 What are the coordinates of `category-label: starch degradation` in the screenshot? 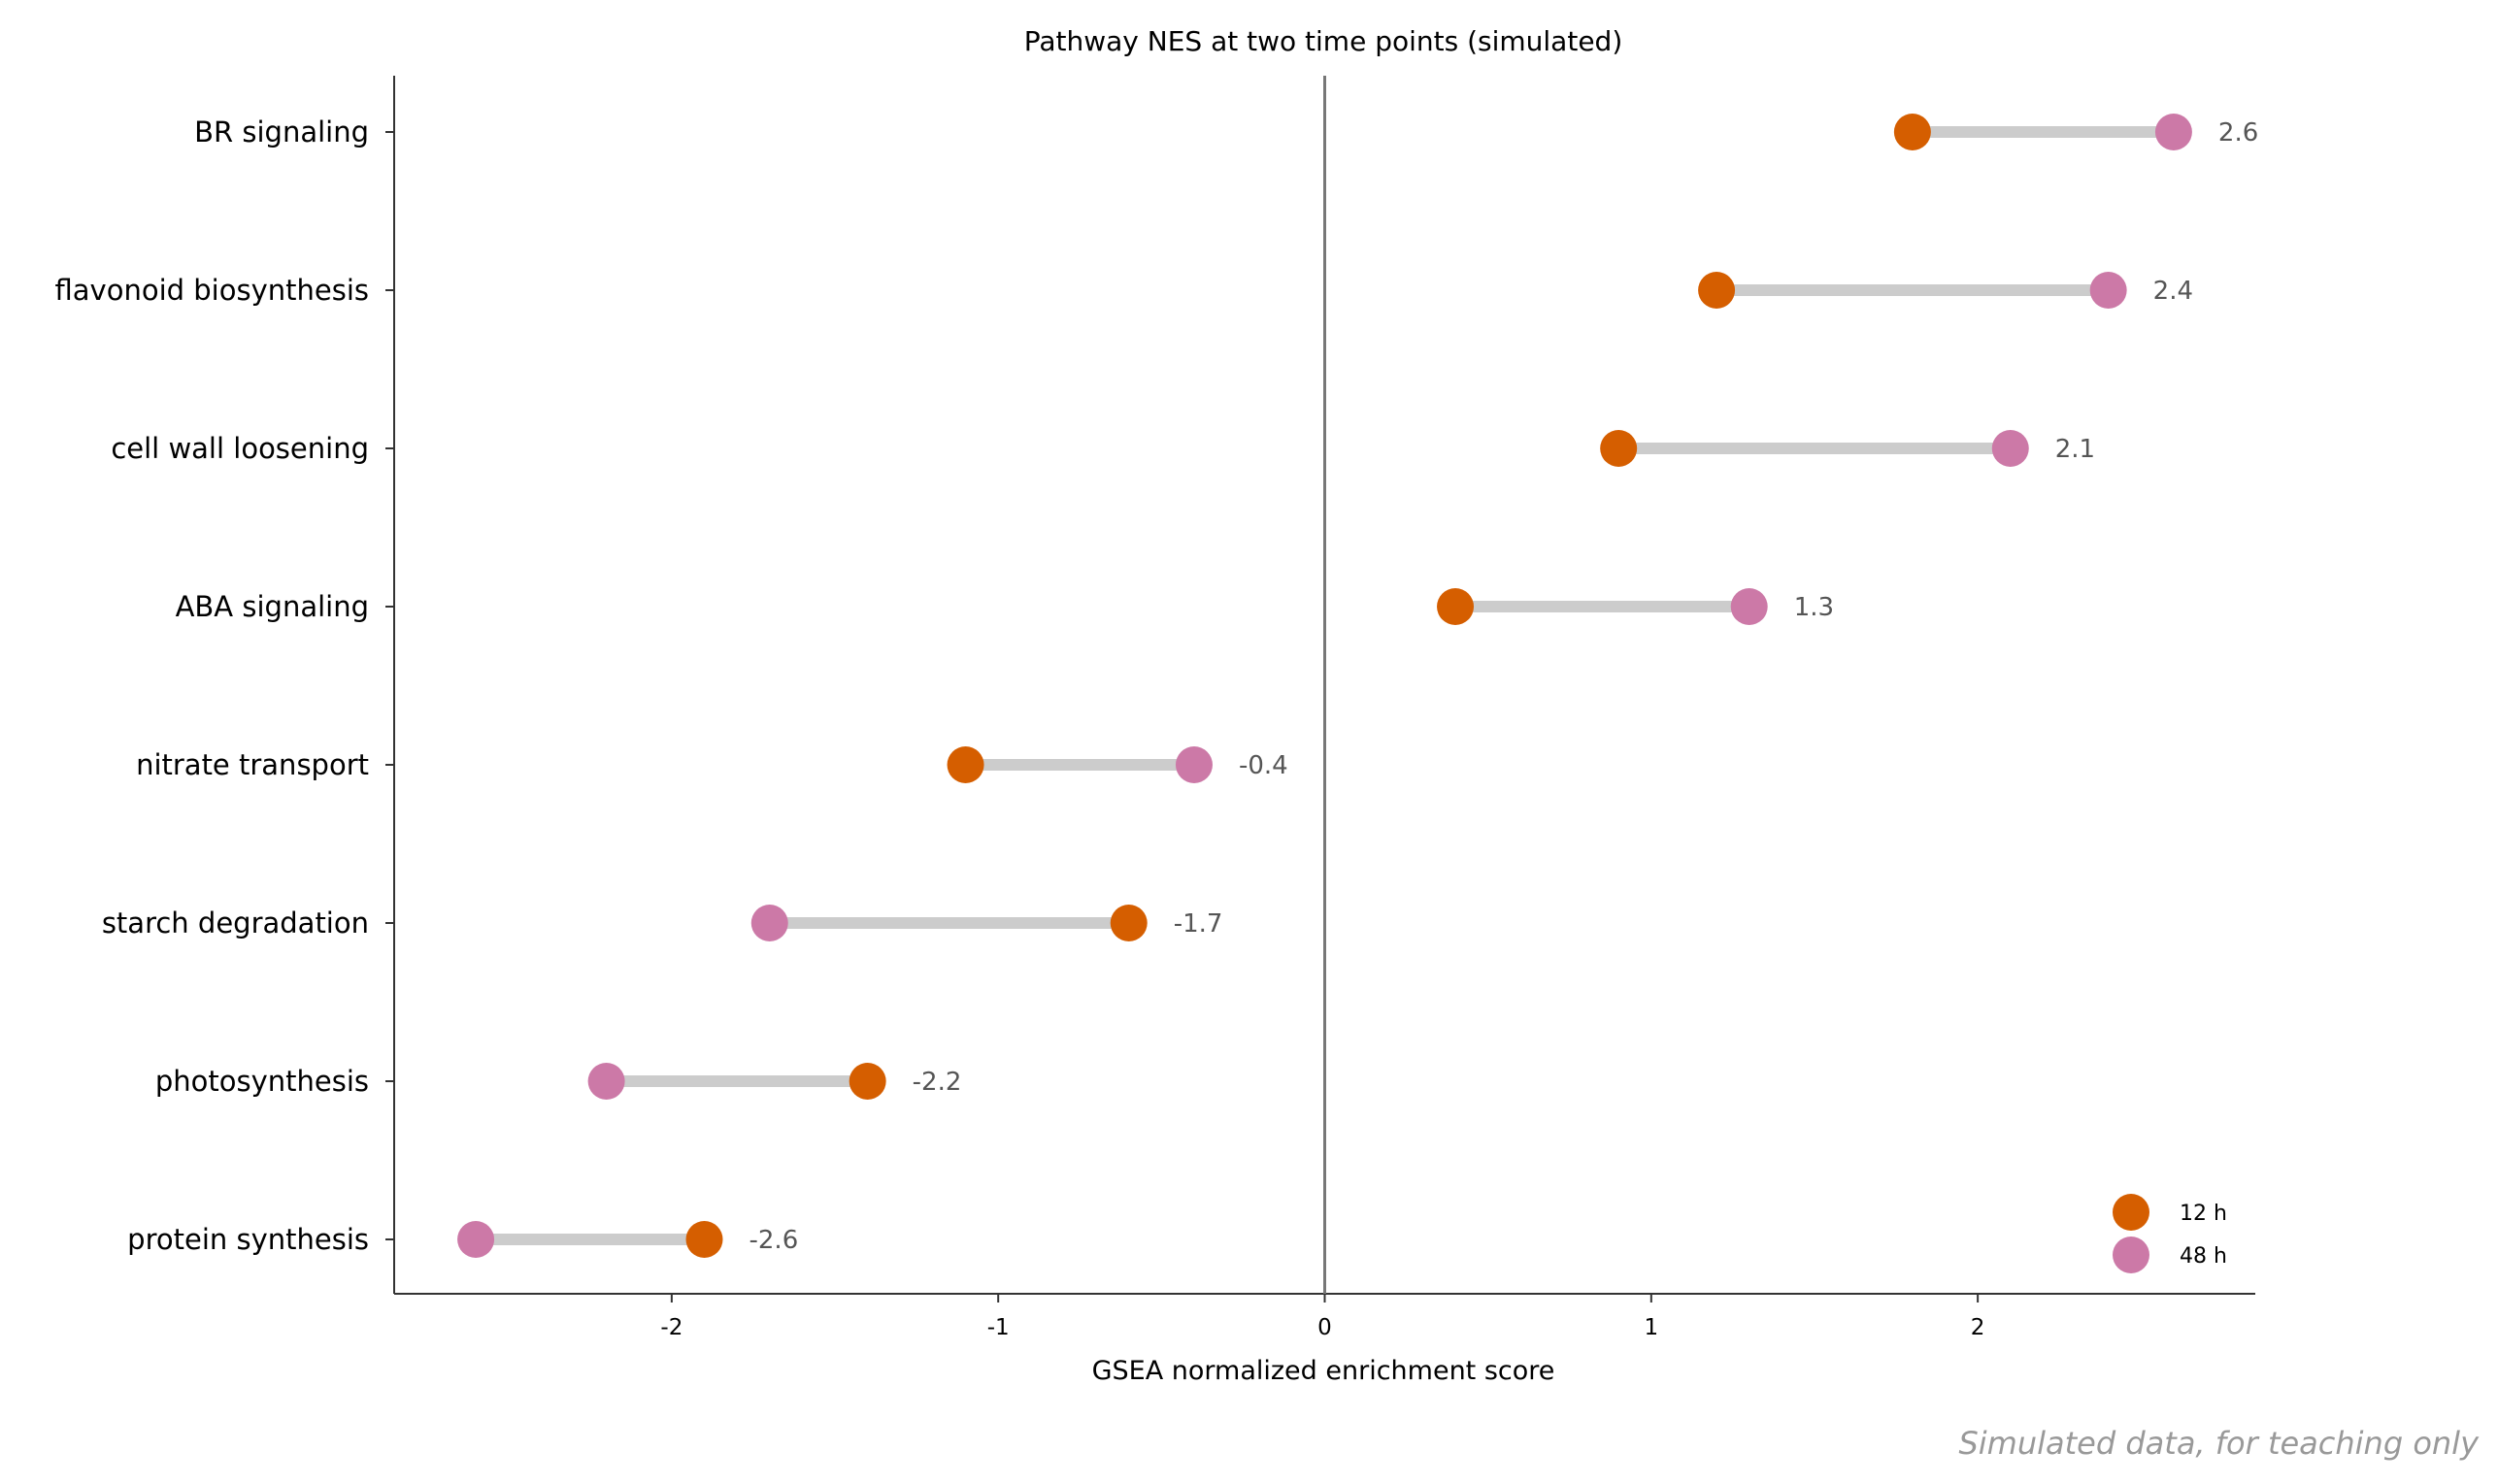 It's located at (235, 923).